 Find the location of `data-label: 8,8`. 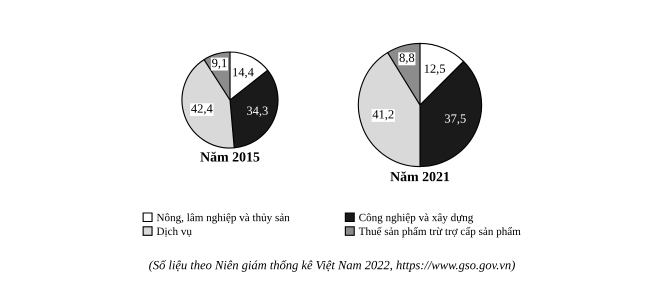

data-label: 8,8 is located at coordinates (407, 58).